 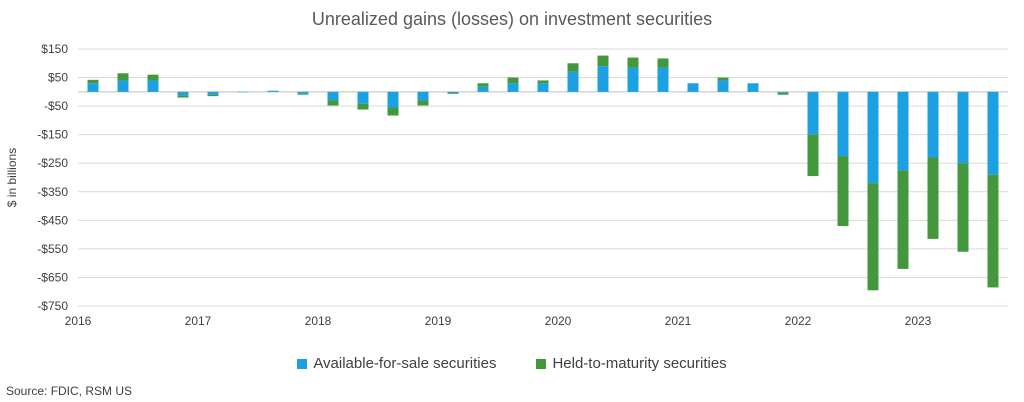 What do you see at coordinates (69, 391) in the screenshot?
I see `source-note: Source: FDIC, RSM US` at bounding box center [69, 391].